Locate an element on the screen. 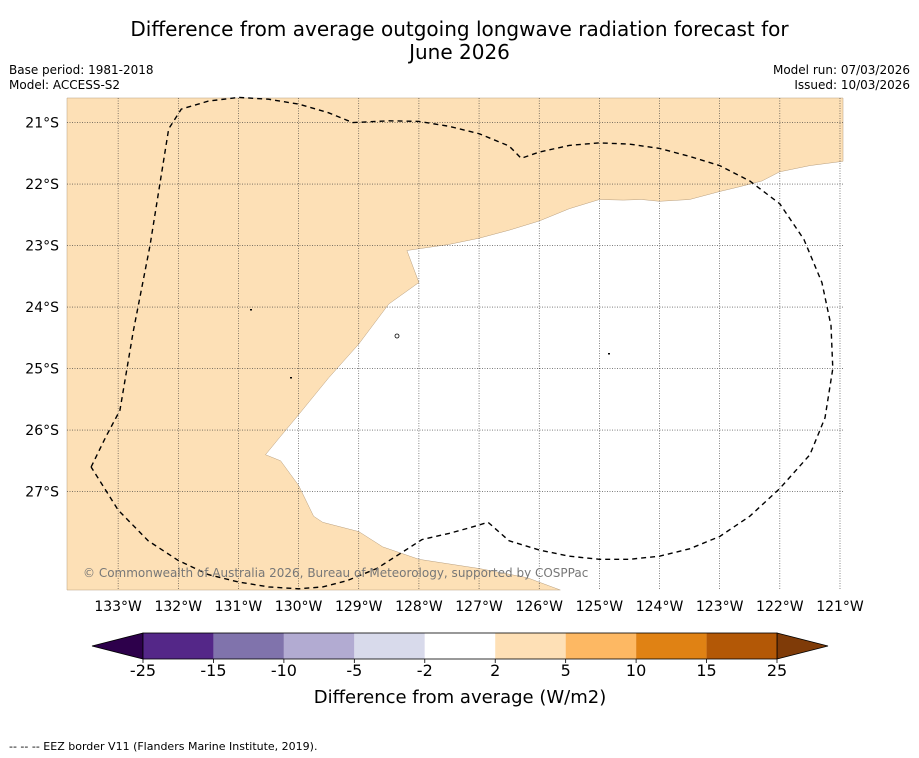 The height and width of the screenshot is (758, 919). colorbar-tick-label: -2 is located at coordinates (425, 670).